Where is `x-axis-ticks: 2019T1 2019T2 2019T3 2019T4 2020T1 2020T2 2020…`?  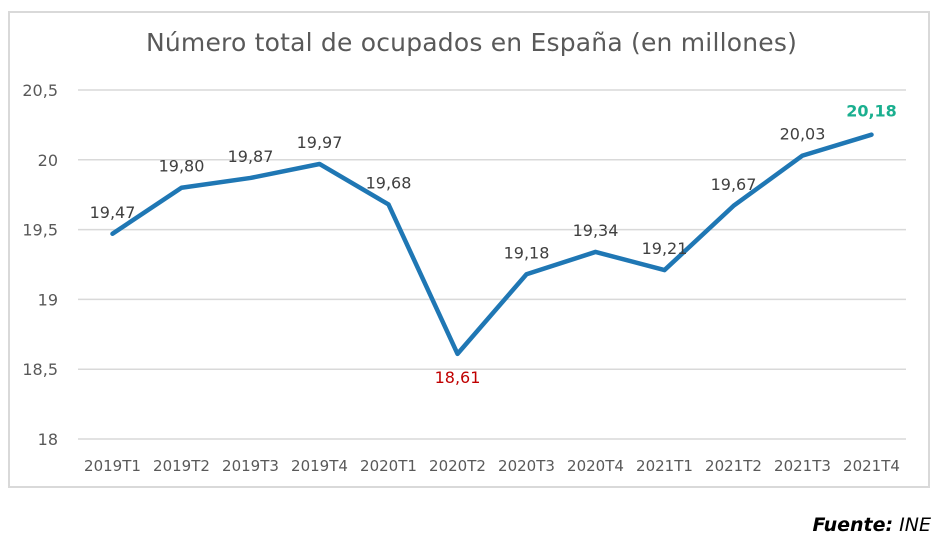
x-axis-ticks: 2019T1 2019T2 2019T3 2019T4 2020T1 2020T2 2020… is located at coordinates (492, 466).